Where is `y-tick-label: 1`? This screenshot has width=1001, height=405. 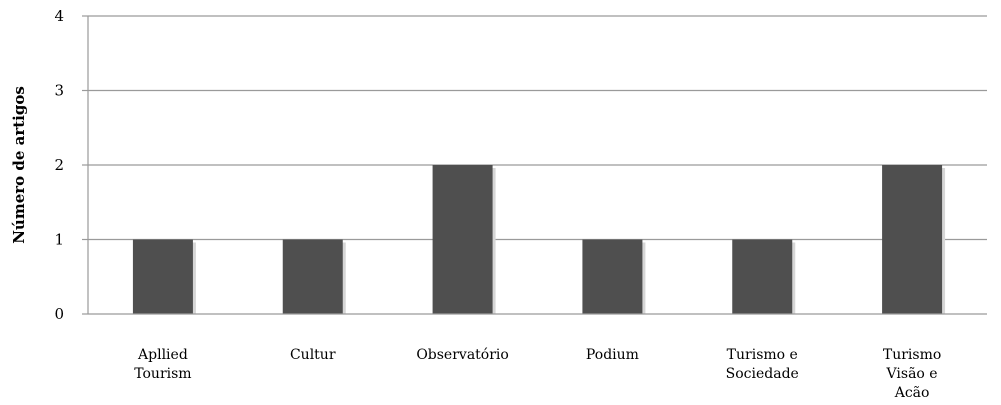 y-tick-label: 1 is located at coordinates (59, 240).